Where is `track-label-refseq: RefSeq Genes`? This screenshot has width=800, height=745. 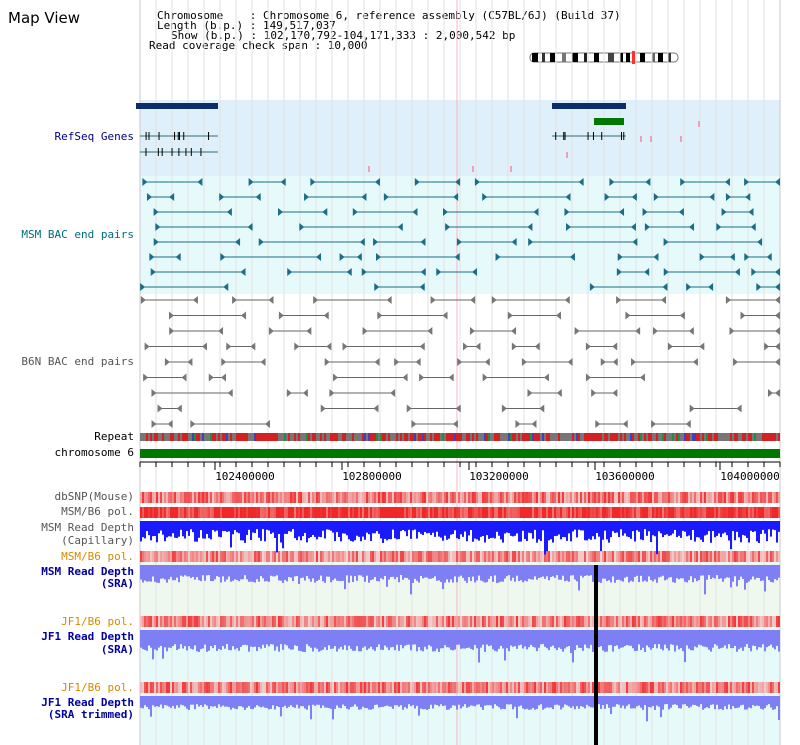
track-label-refseq: RefSeq Genes is located at coordinates (94, 136).